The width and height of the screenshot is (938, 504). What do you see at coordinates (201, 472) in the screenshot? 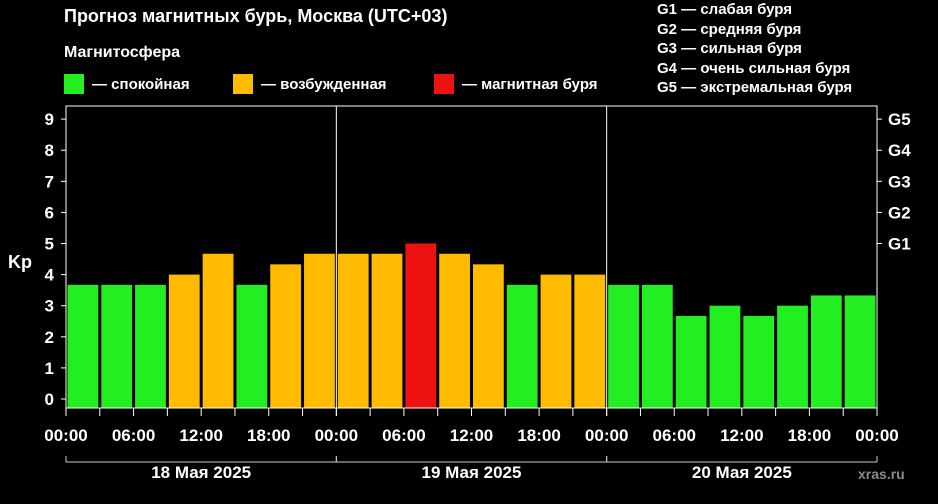
I see `day-label-0: 18 Мая 2025` at bounding box center [201, 472].